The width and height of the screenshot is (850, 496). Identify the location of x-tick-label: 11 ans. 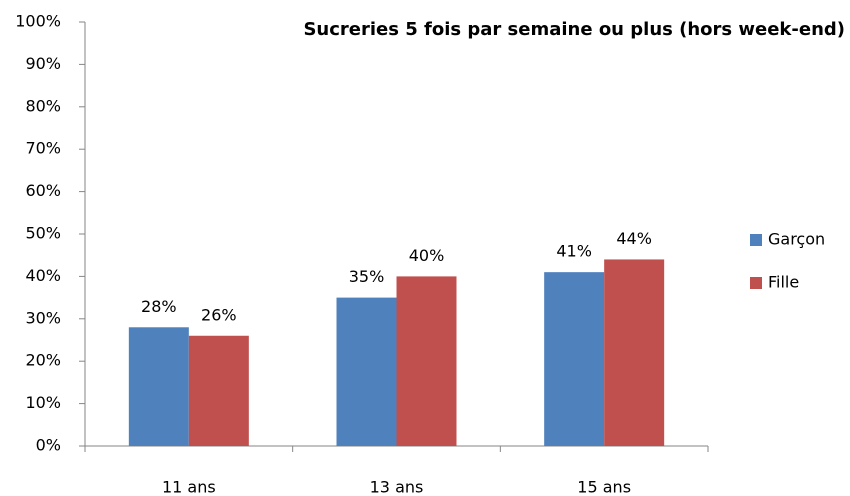
(189, 487).